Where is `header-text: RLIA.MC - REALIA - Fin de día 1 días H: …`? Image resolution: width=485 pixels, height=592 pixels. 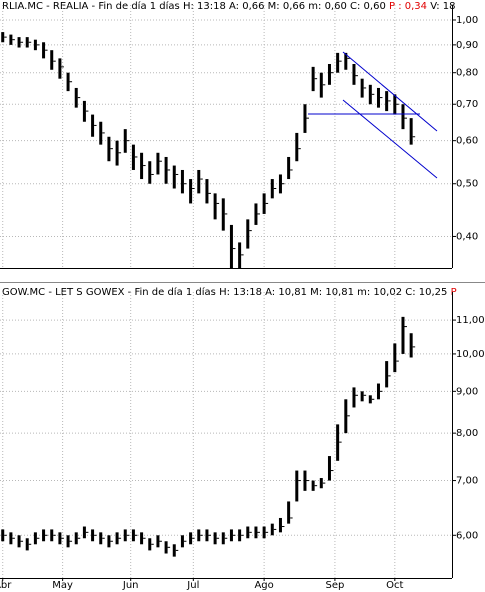 header-text: RLIA.MC - REALIA - Fin de día 1 días H: … is located at coordinates (194, 6).